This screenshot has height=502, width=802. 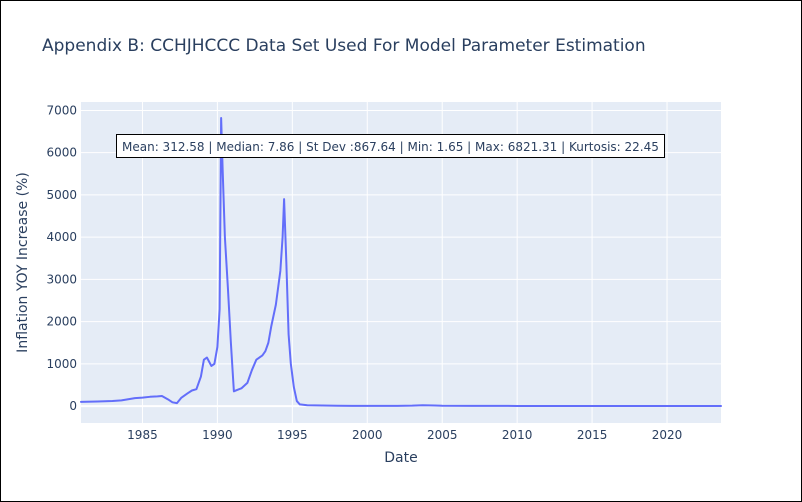 What do you see at coordinates (61, 237) in the screenshot?
I see `y-tick-label: 4000` at bounding box center [61, 237].